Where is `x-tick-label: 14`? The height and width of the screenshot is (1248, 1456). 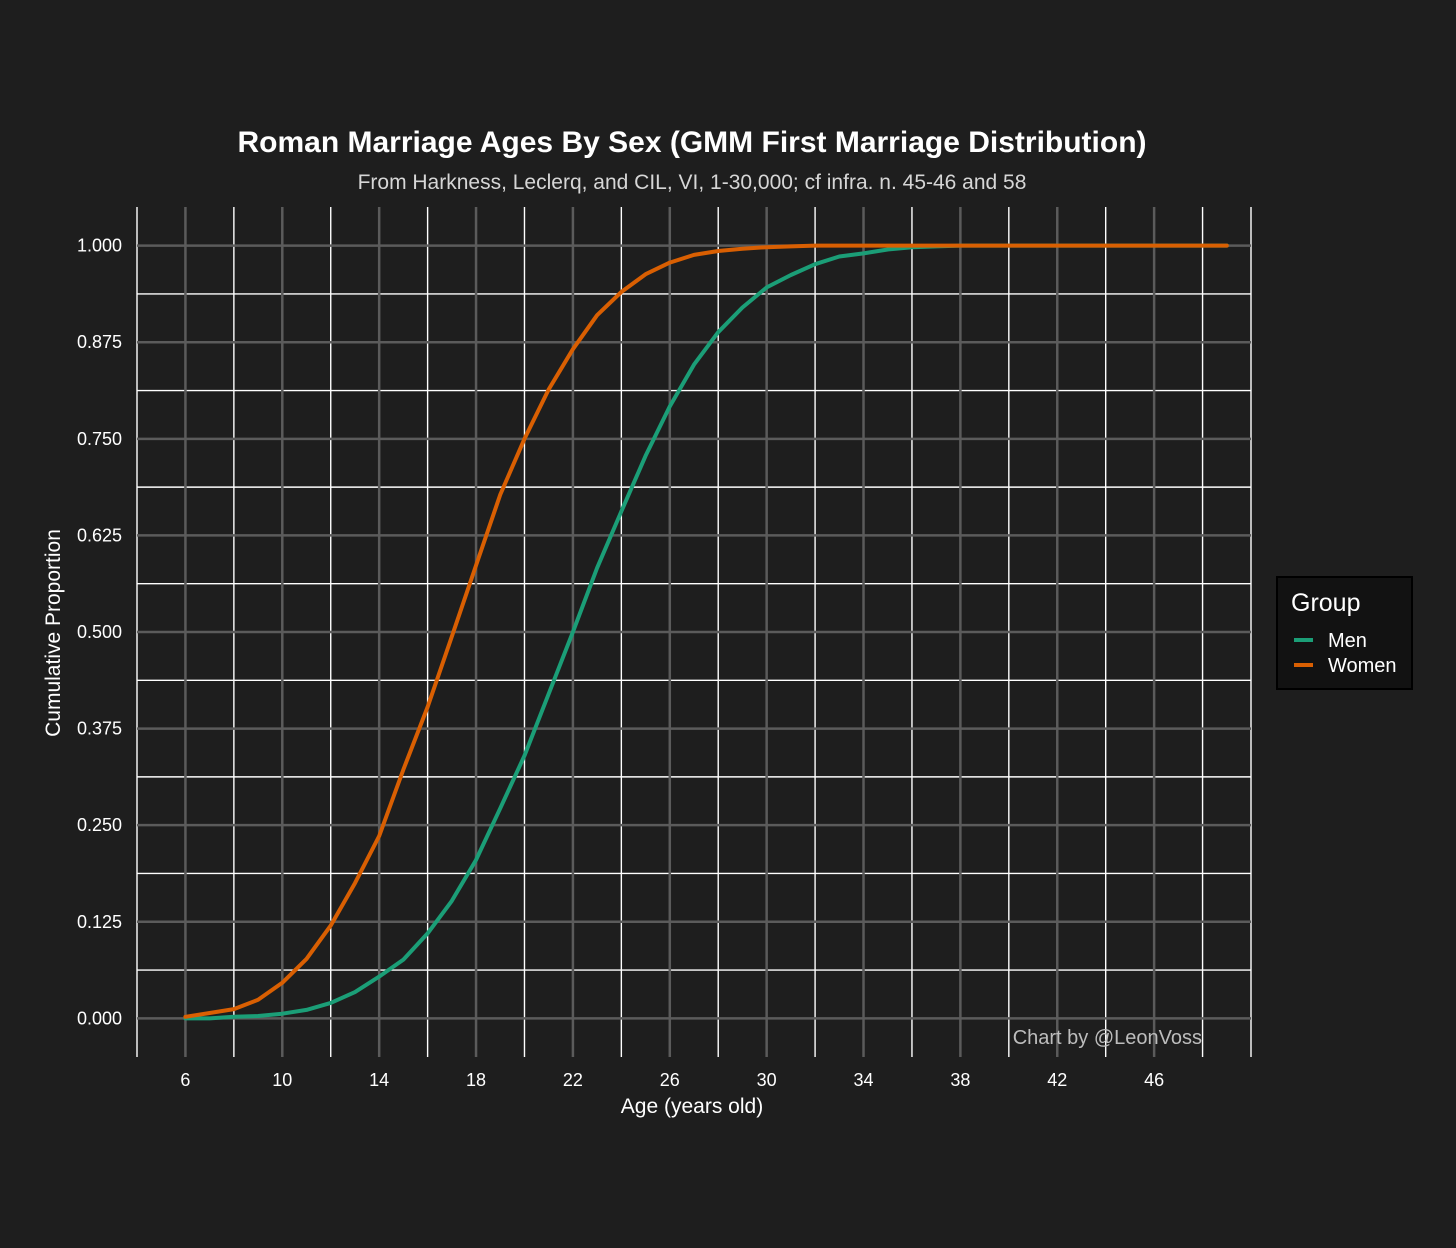 x-tick-label: 14 is located at coordinates (379, 1080).